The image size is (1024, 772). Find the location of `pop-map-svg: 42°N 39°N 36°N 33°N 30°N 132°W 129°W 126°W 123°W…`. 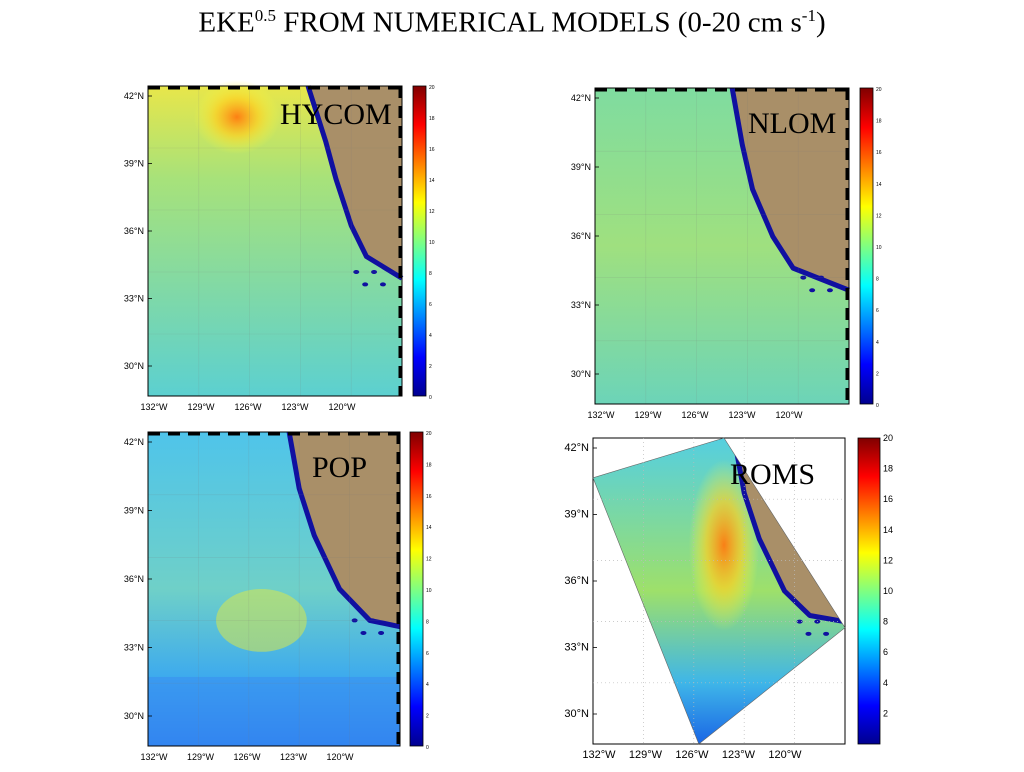

pop-map-svg: 42°N 39°N 36°N 33°N 30°N 132°W 129°W 126°W 123°W… is located at coordinates (278, 596).